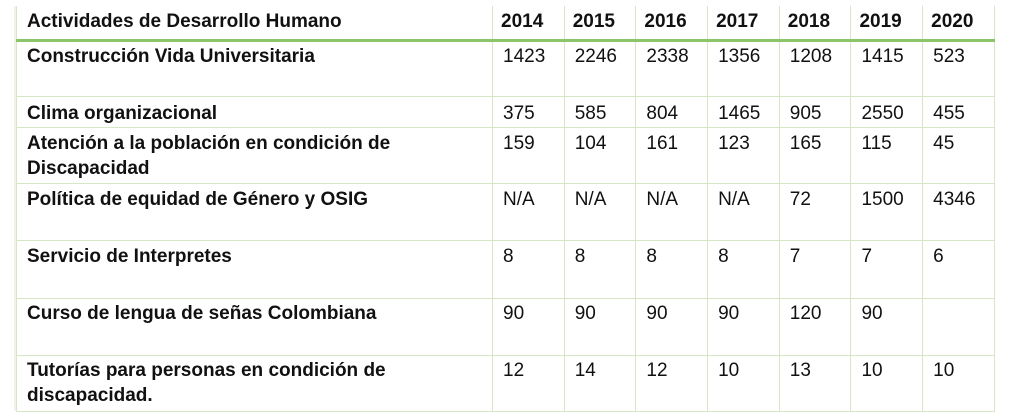  What do you see at coordinates (887, 24) in the screenshot?
I see `header-year: 2019` at bounding box center [887, 24].